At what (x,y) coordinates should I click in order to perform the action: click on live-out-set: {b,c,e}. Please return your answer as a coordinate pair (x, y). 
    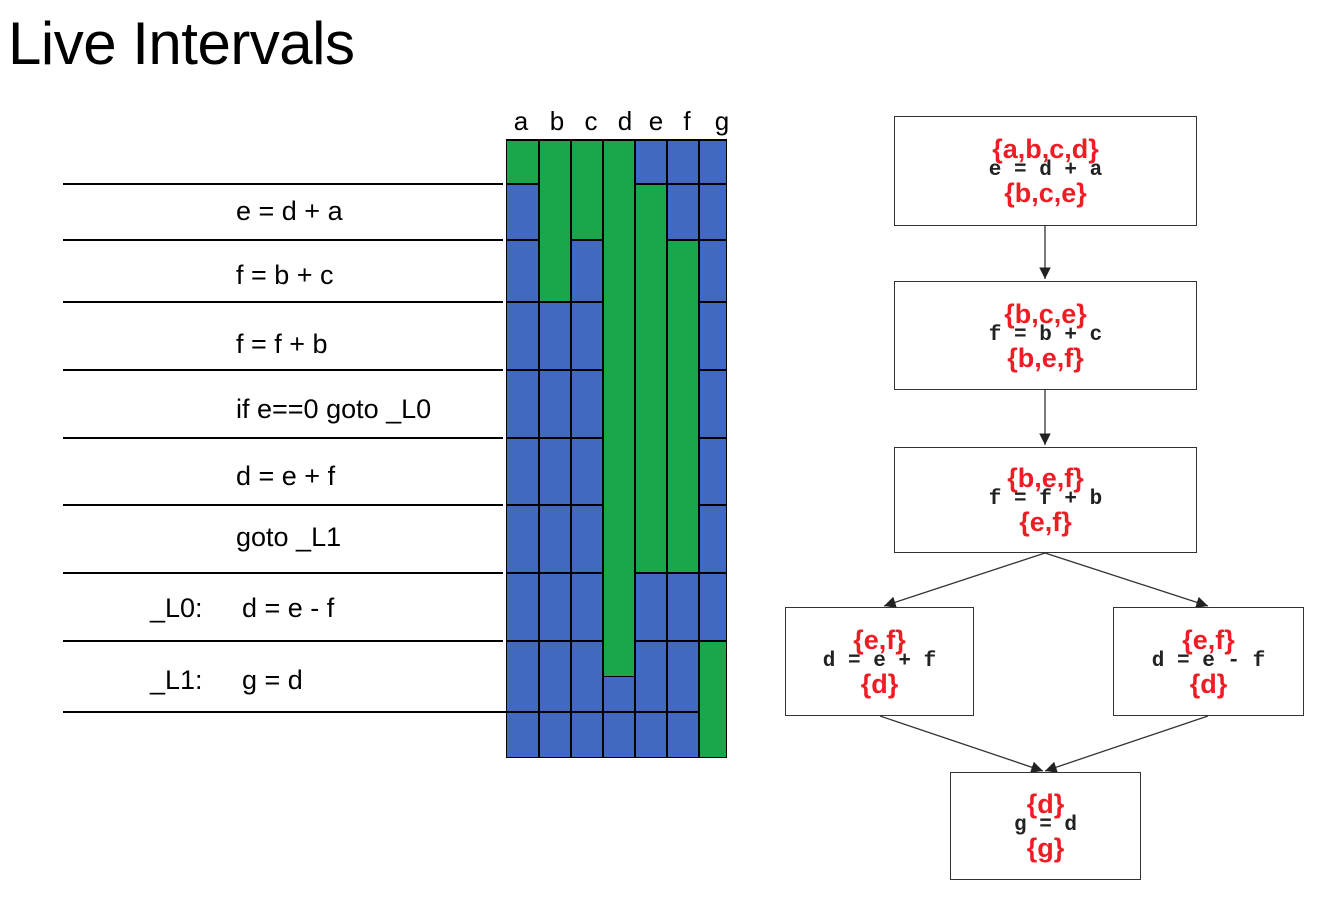
    Looking at the image, I should click on (1045, 193).